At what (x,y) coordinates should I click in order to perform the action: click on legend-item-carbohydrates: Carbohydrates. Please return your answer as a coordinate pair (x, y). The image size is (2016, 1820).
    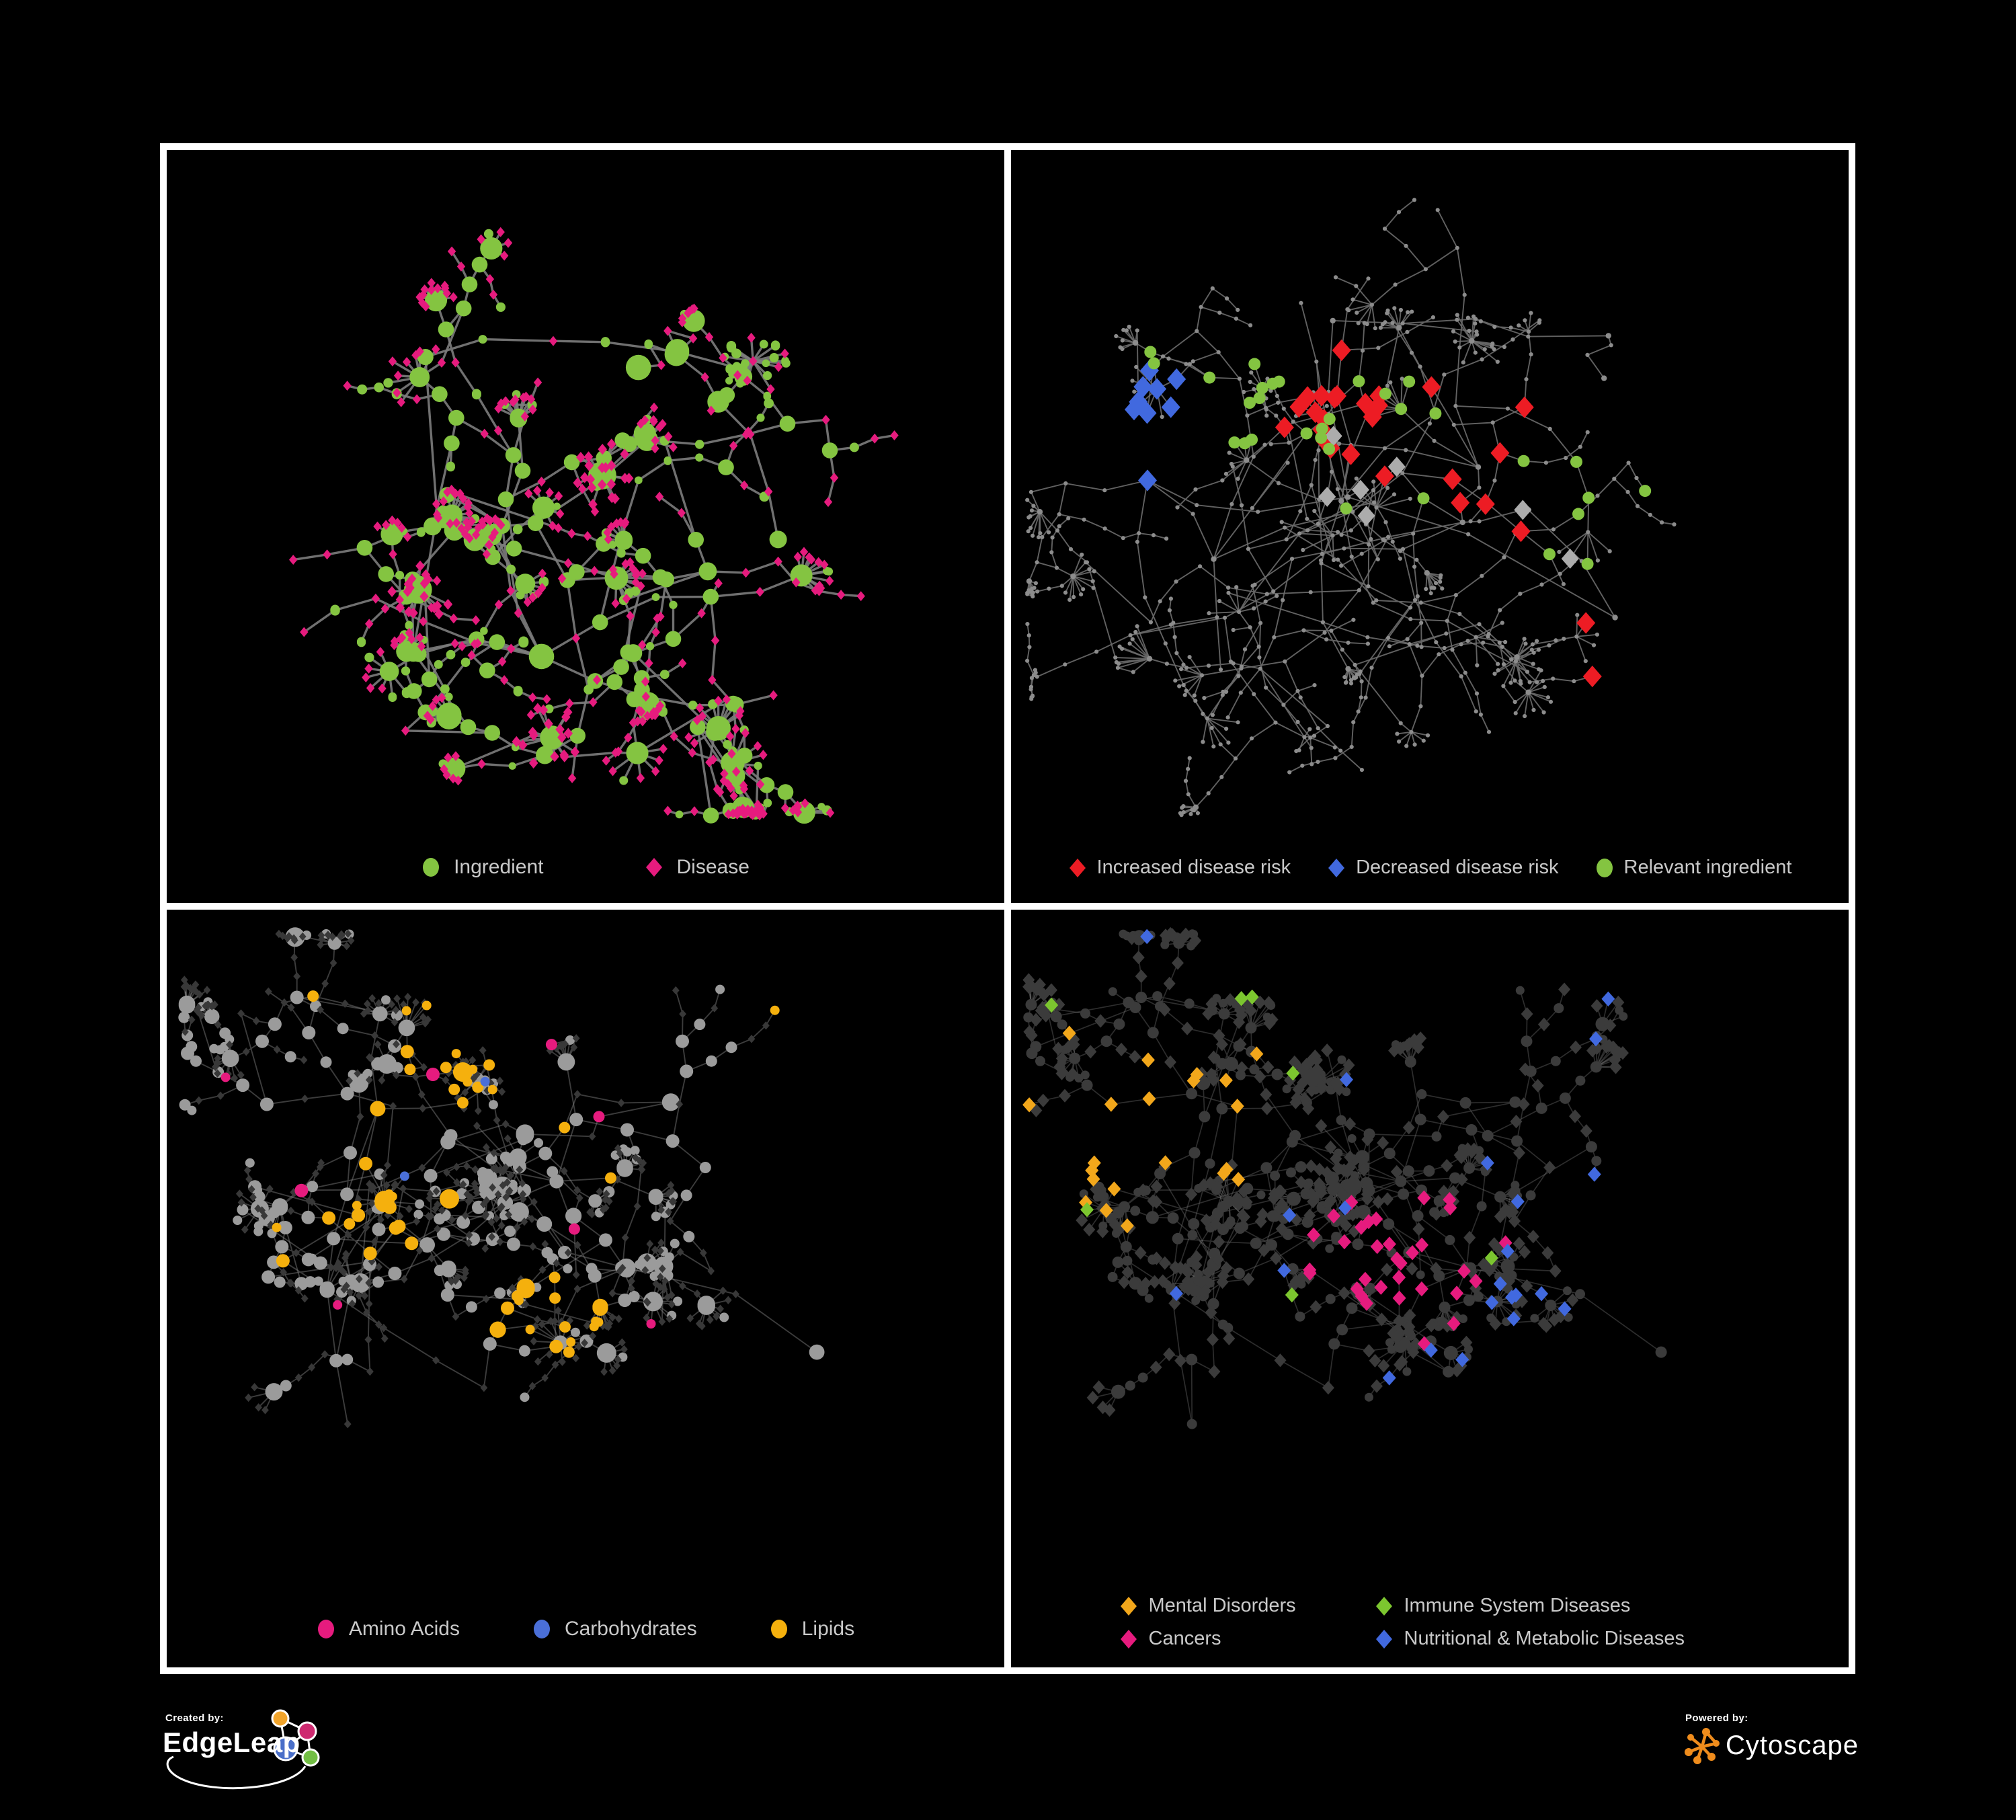
    Looking at the image, I should click on (614, 1629).